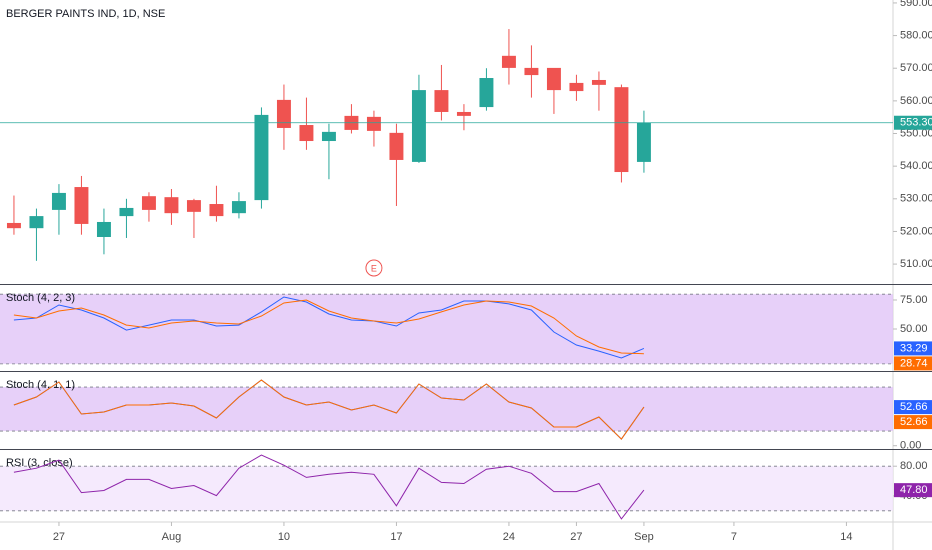 The image size is (932, 550). I want to click on y-tick-label: 75.00, so click(914, 300).